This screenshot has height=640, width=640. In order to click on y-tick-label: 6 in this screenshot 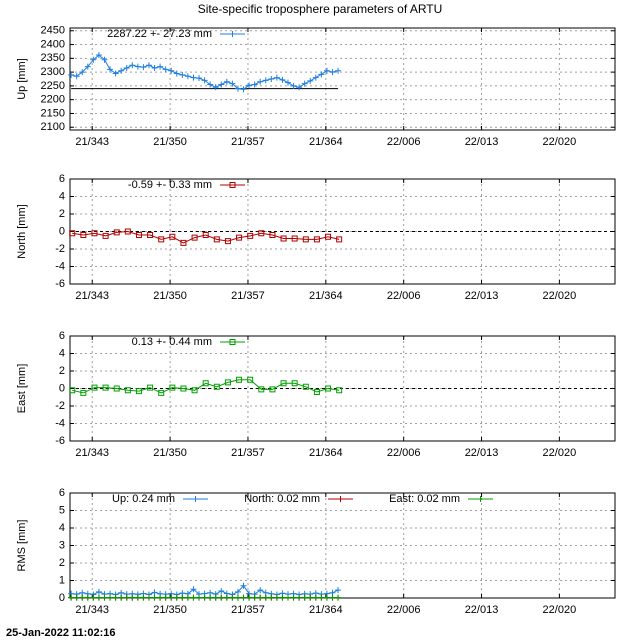, I will do `click(62, 336)`.